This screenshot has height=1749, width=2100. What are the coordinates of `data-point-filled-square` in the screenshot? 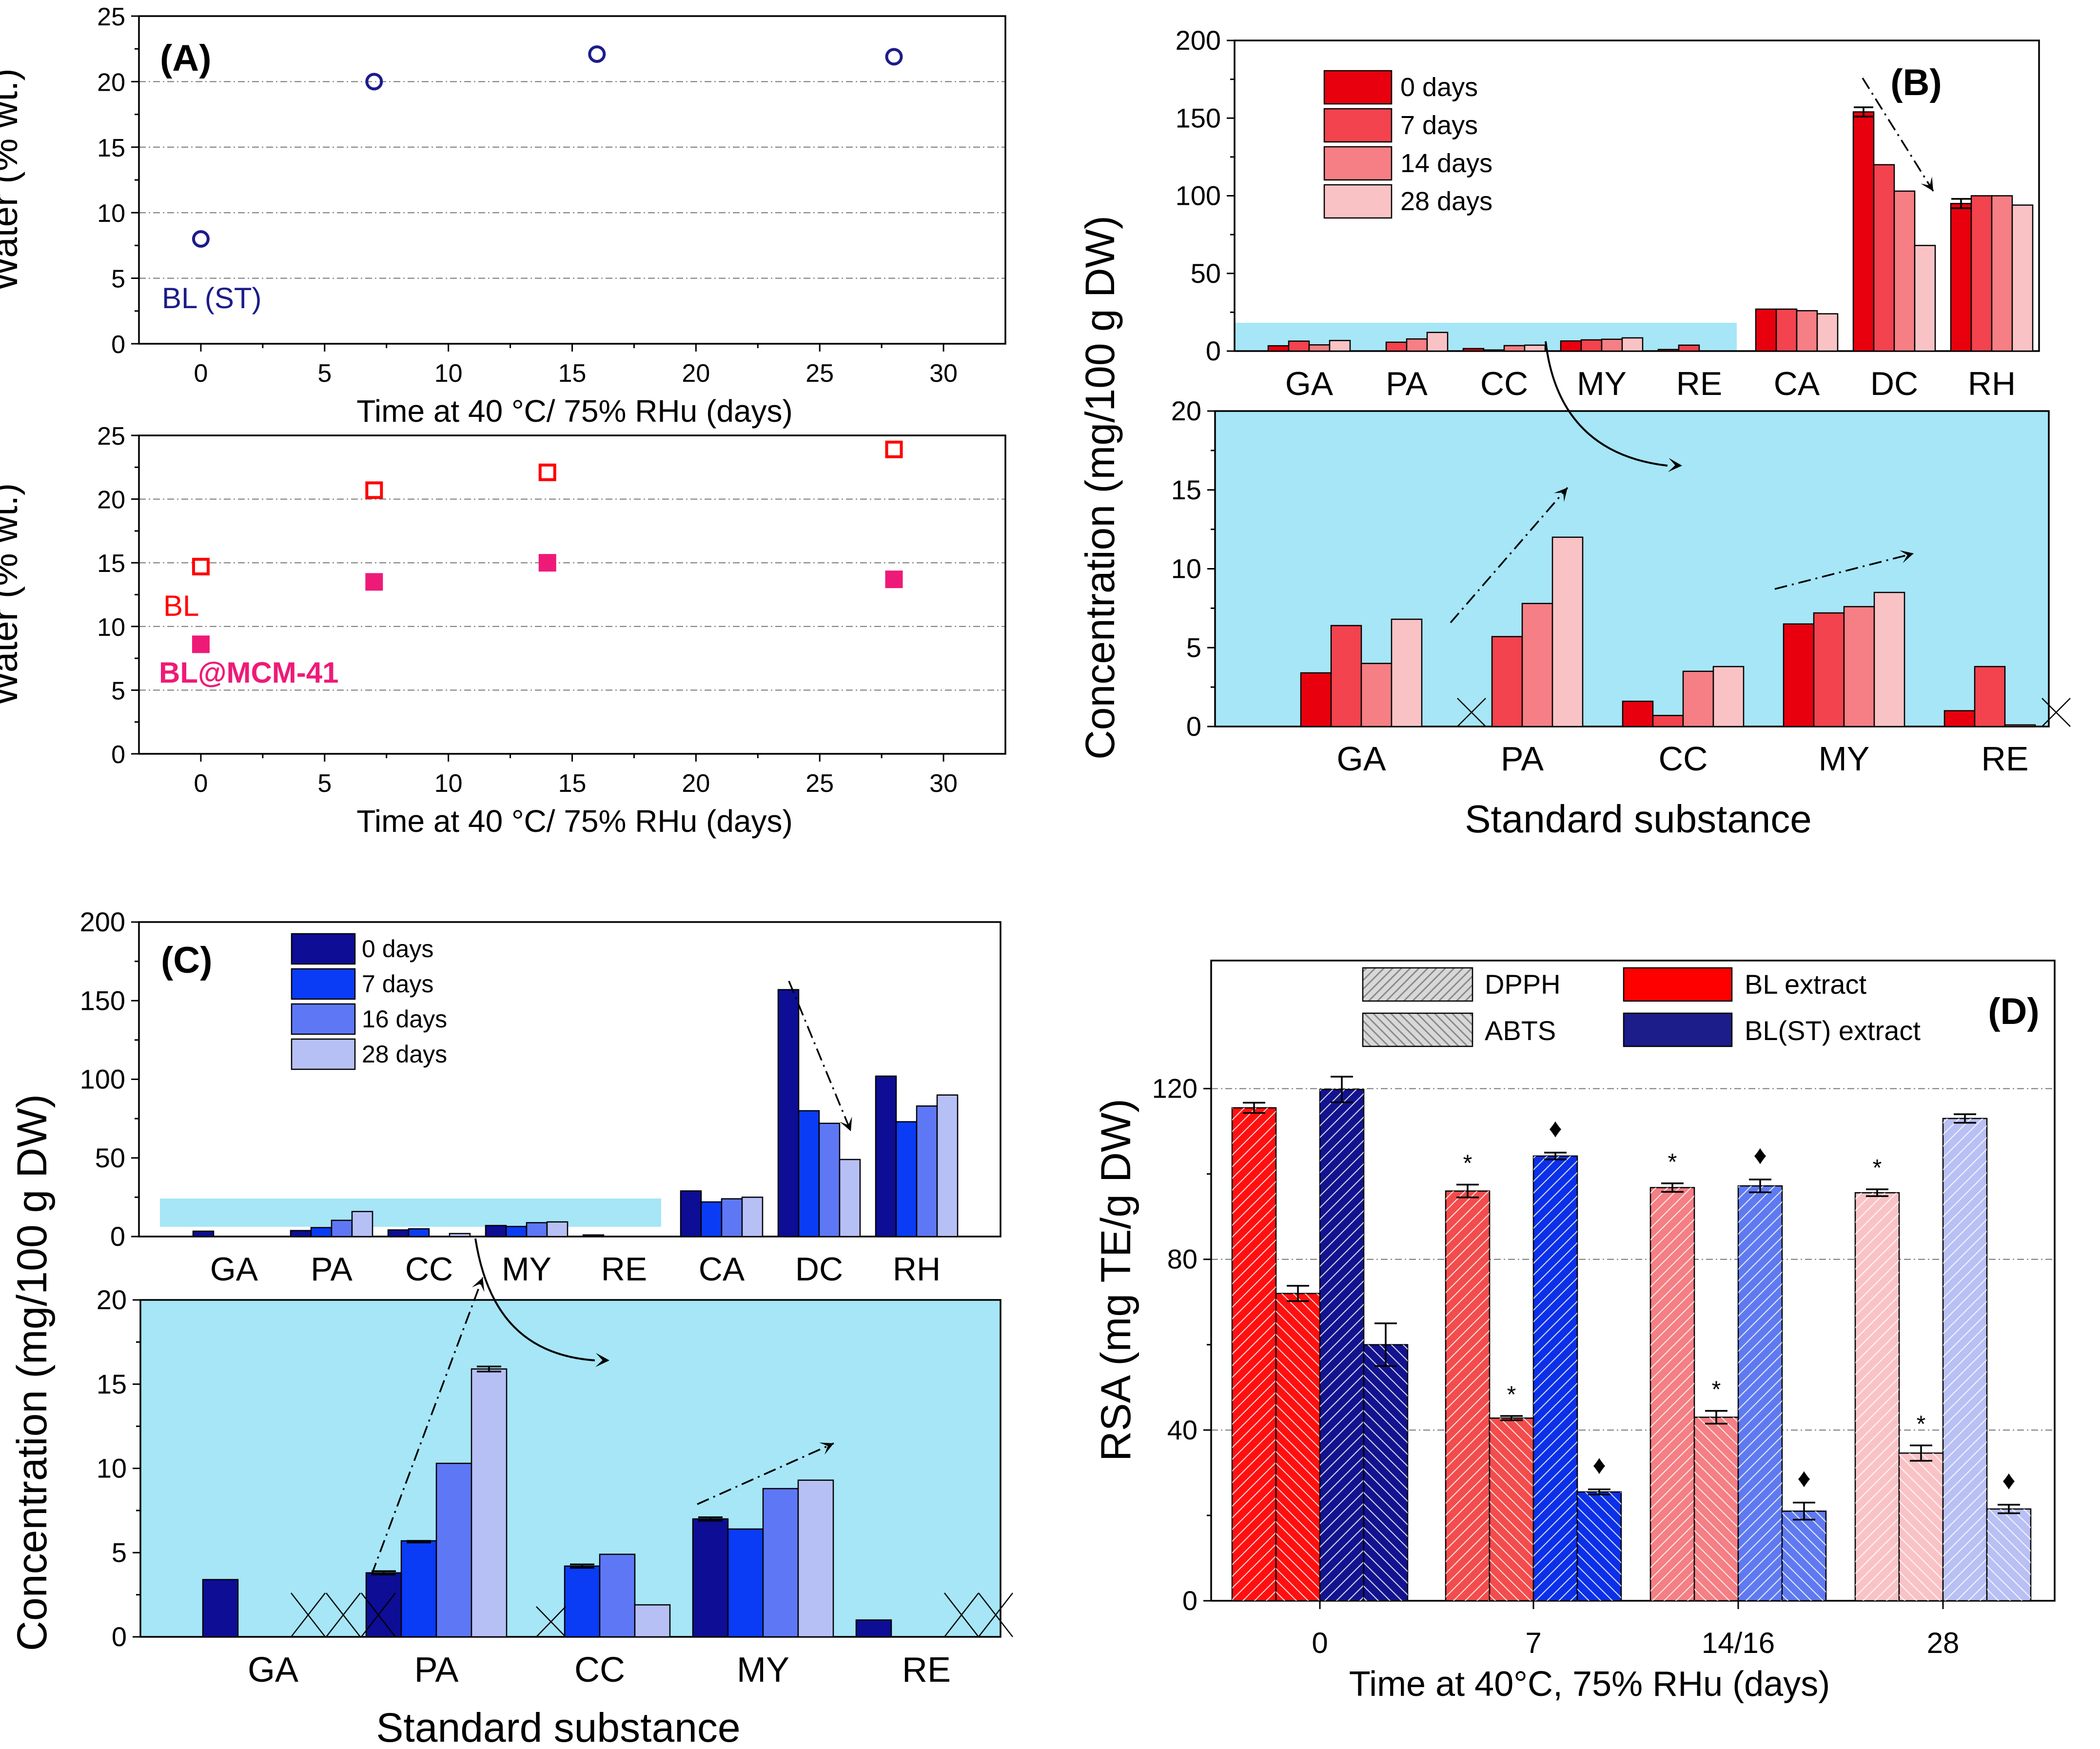 It's located at (547, 563).